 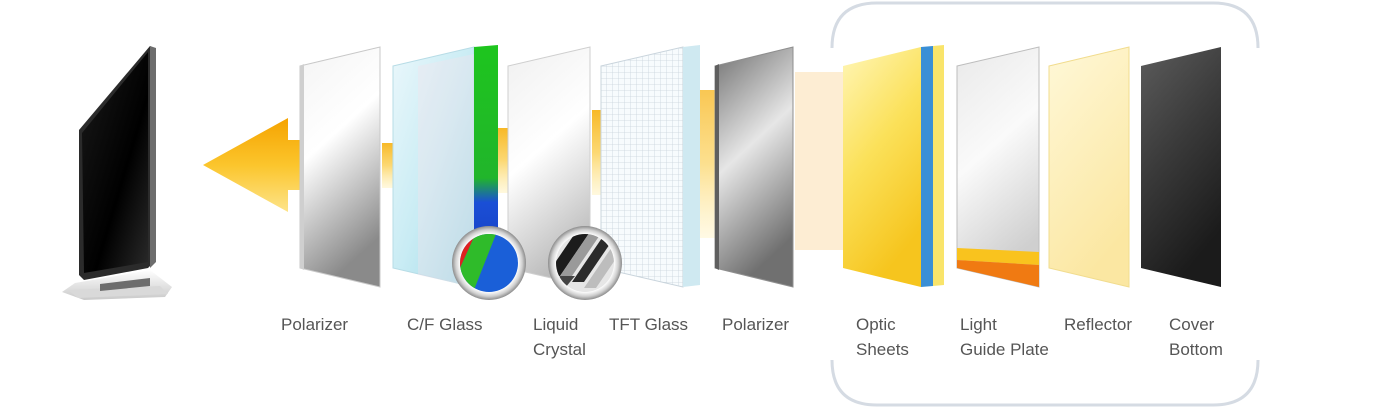 I want to click on label-light-guide-plate: Light Guide Plate, so click(x=1004, y=337).